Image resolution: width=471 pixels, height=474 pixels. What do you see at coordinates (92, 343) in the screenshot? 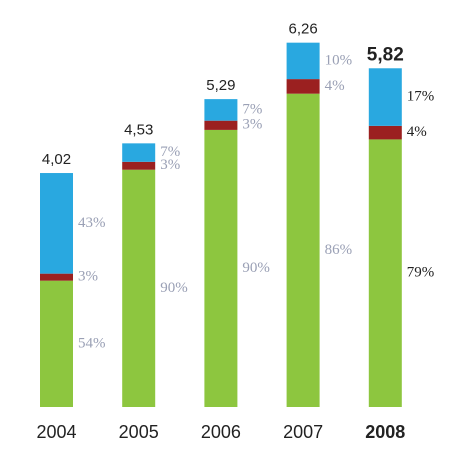
I see `data-label: 54%` at bounding box center [92, 343].